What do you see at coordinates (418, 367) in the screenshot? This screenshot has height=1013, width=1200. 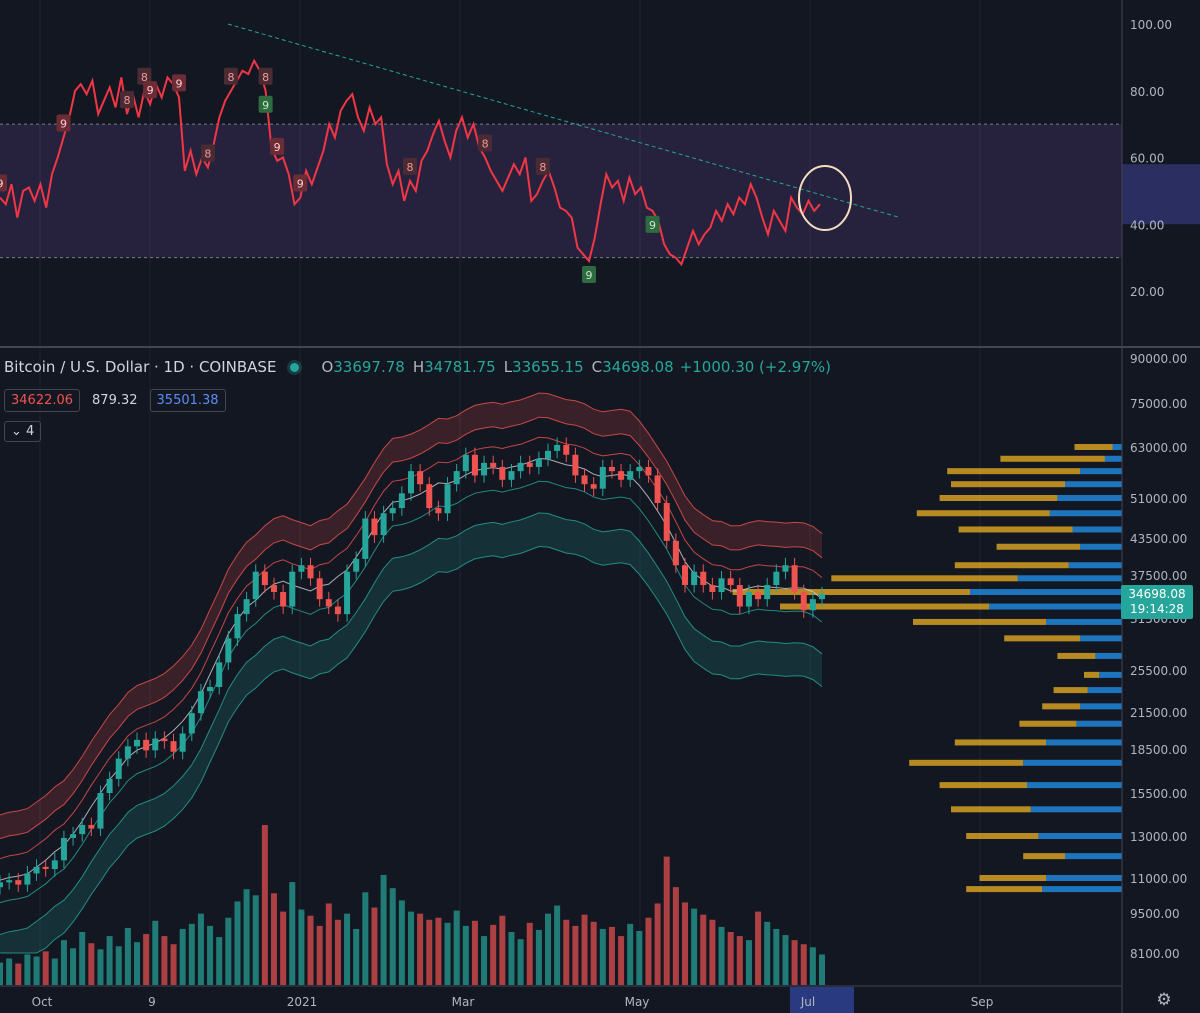 I see `ohlc-high-key: H` at bounding box center [418, 367].